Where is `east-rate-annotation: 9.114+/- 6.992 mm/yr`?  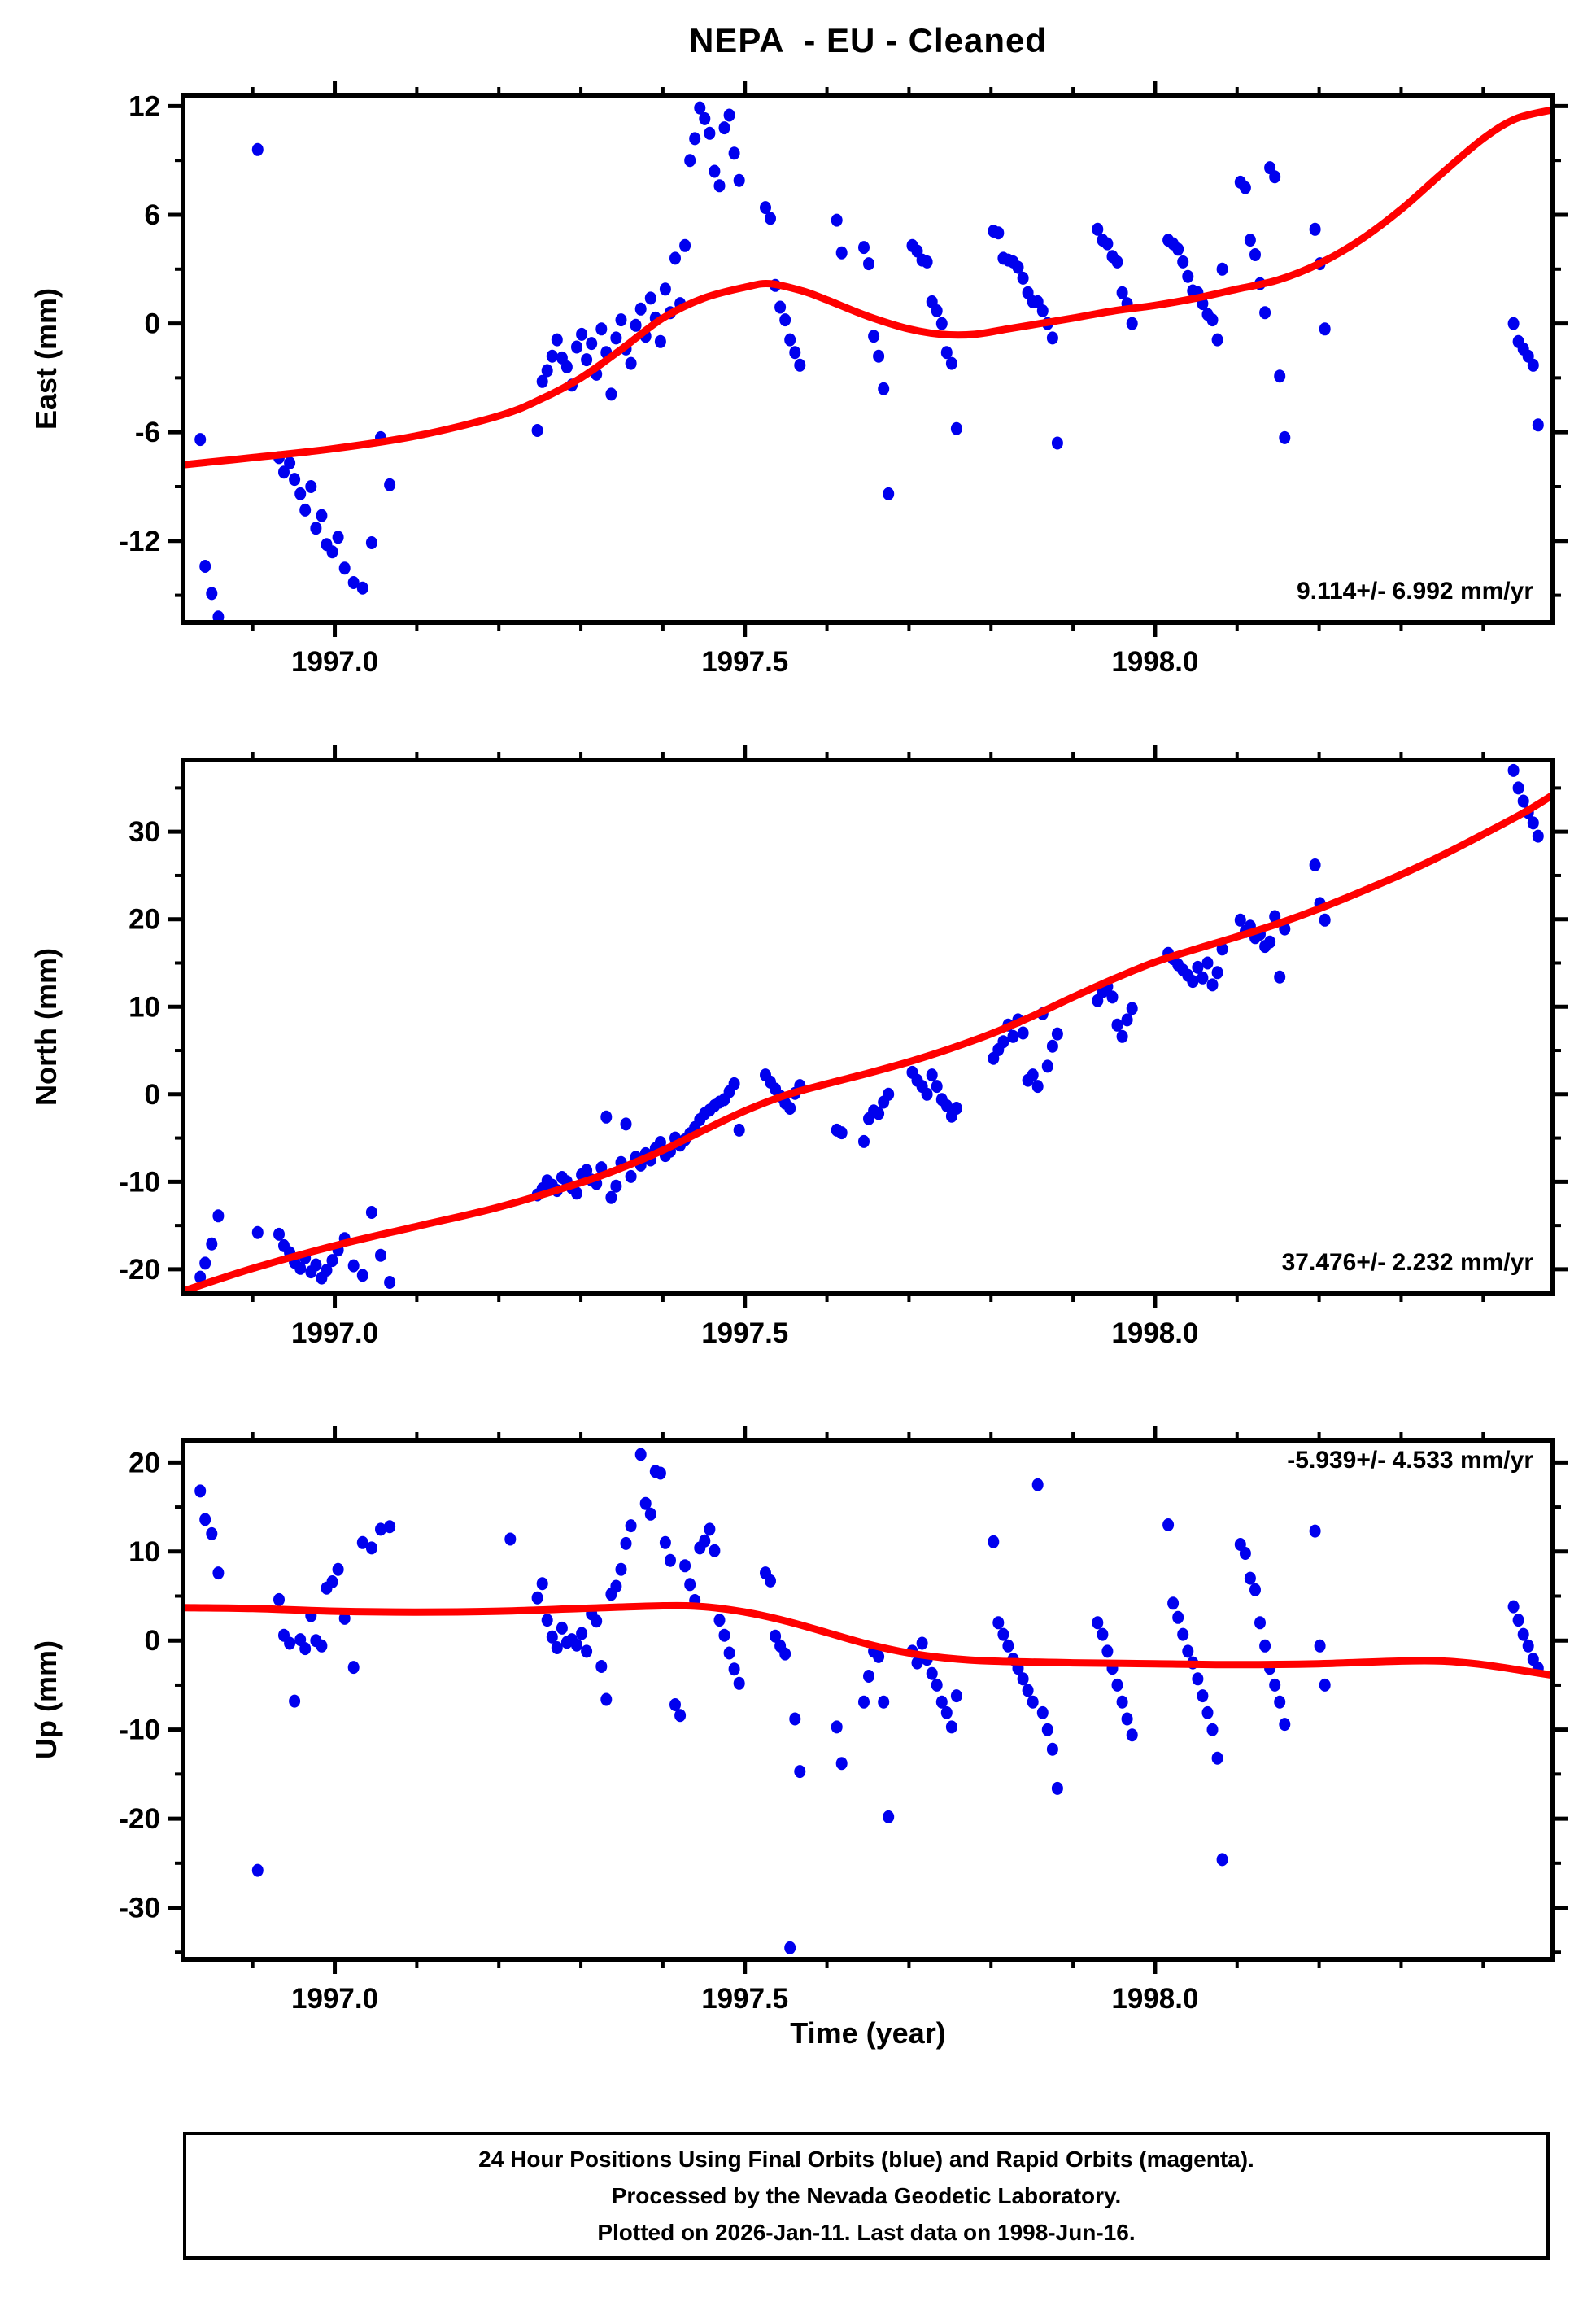
east-rate-annotation: 9.114+/- 6.992 mm/yr is located at coordinates (1414, 591).